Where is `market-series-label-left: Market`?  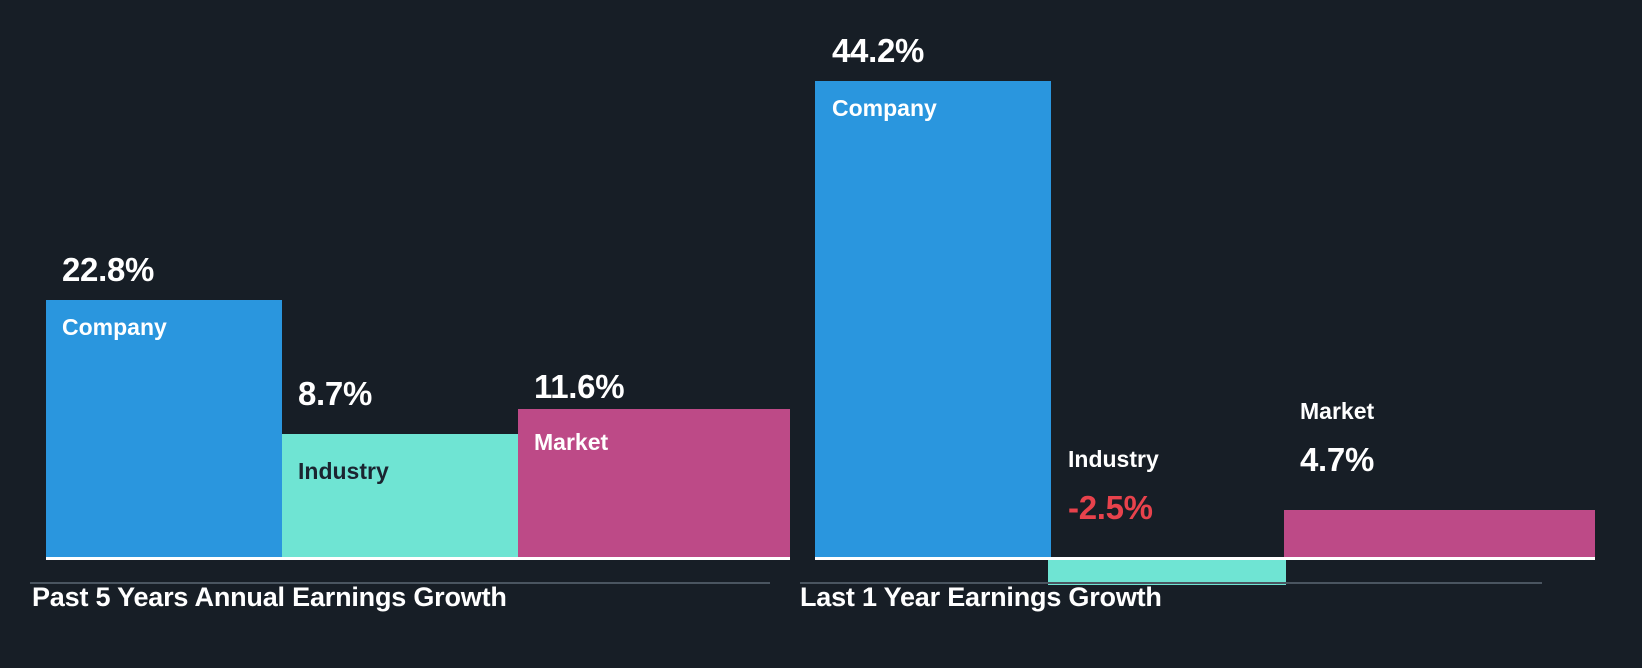
market-series-label-left: Market is located at coordinates (571, 442).